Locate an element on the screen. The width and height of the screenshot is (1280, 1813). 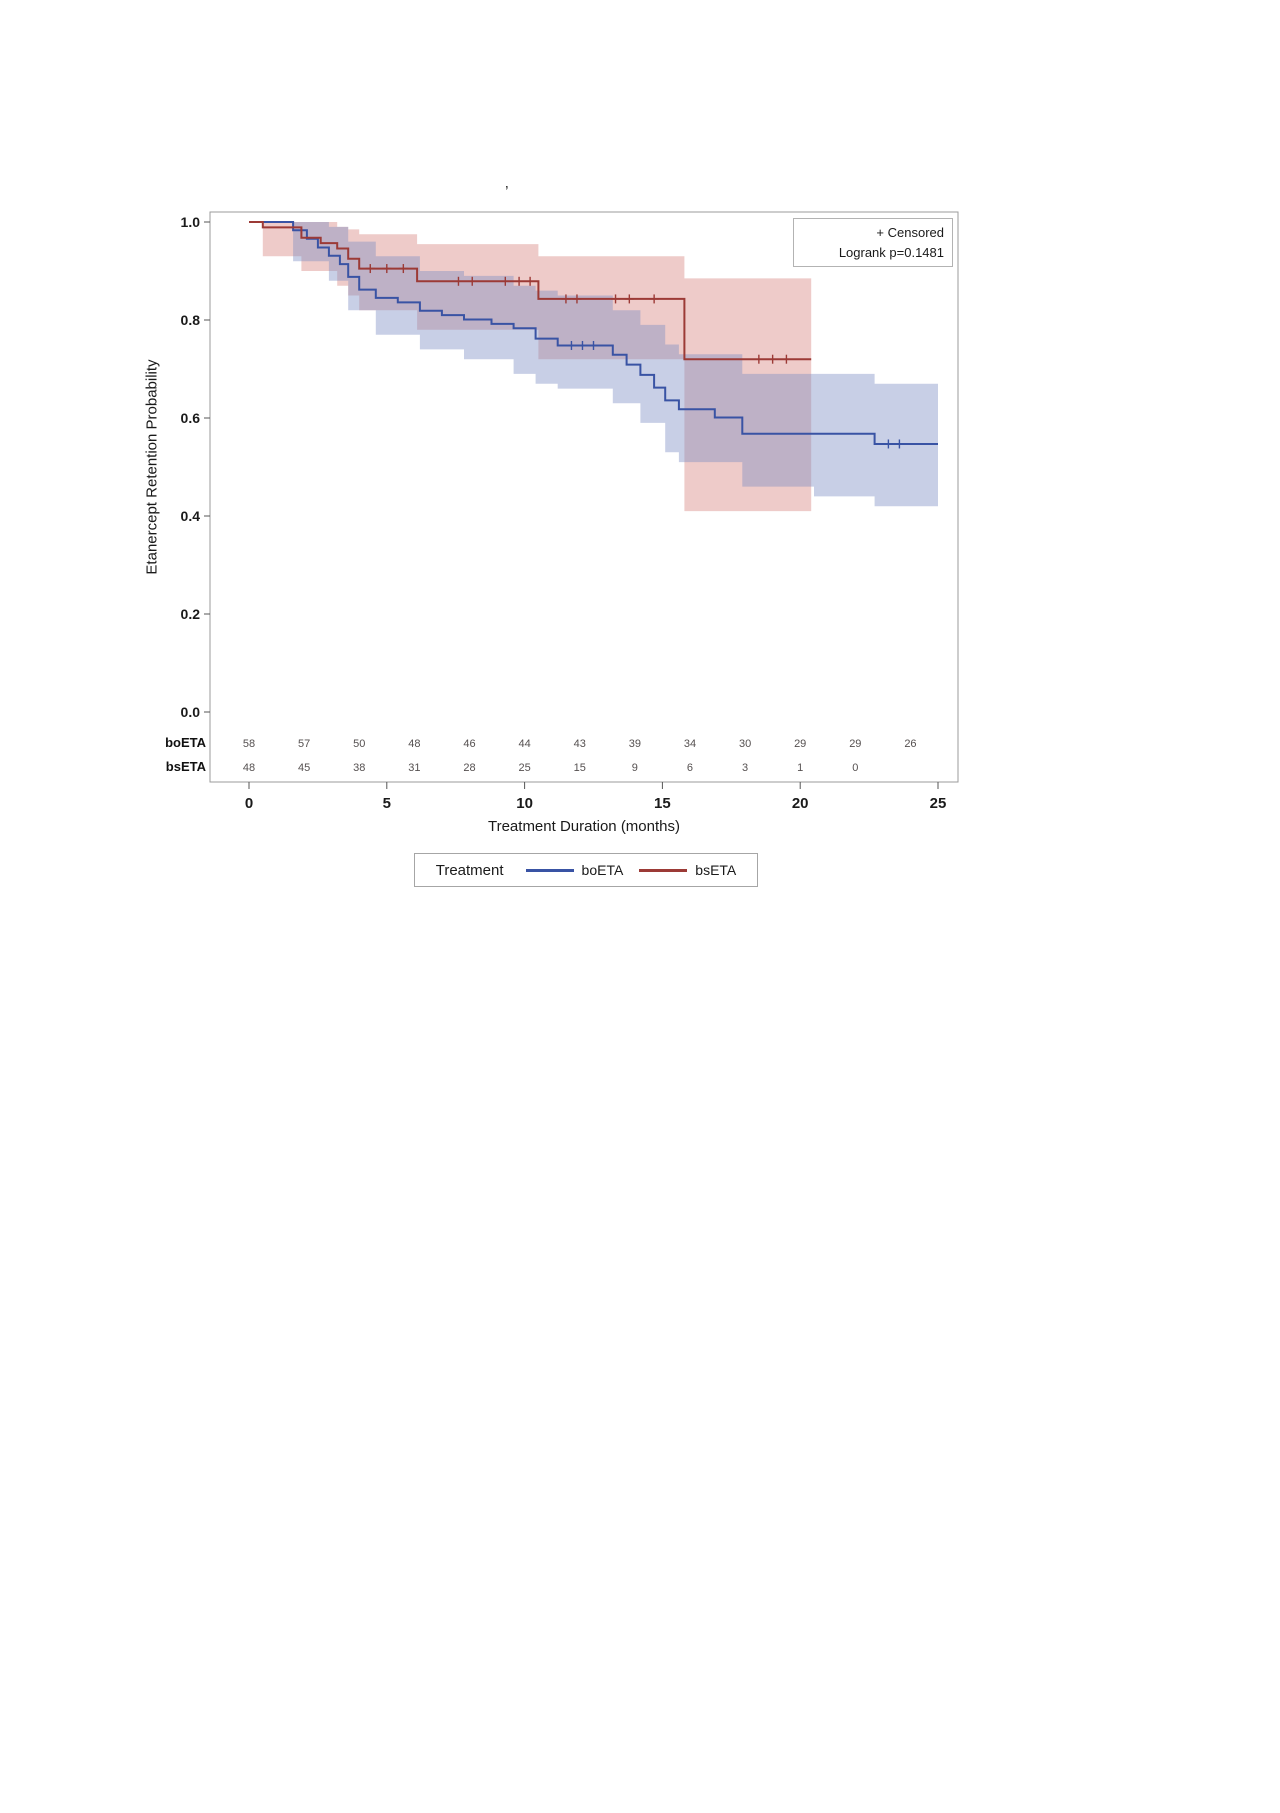
svg-text: 50 is located at coordinates (359, 744).